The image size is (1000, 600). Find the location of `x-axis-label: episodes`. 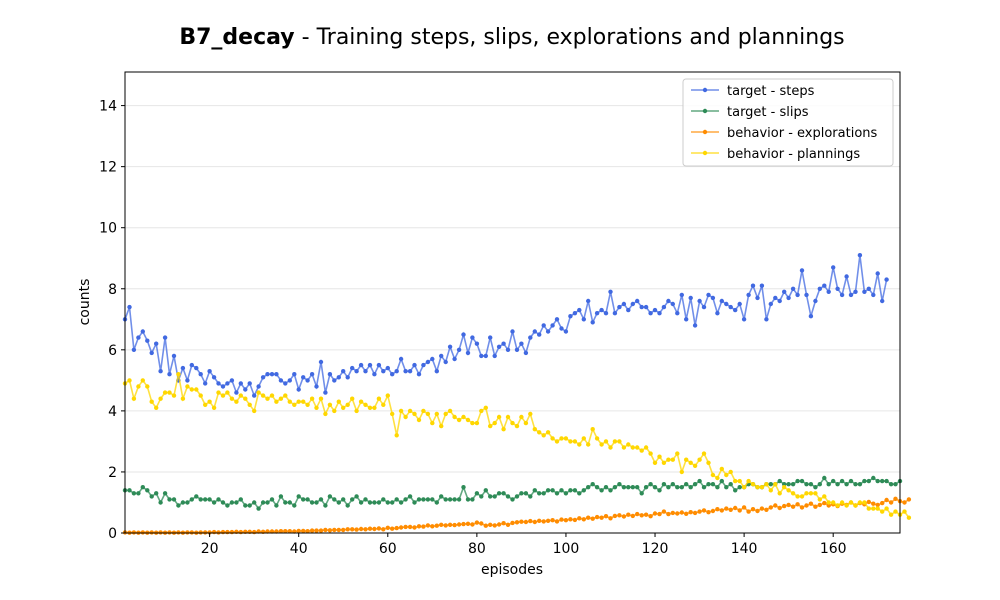

x-axis-label: episodes is located at coordinates (512, 570).